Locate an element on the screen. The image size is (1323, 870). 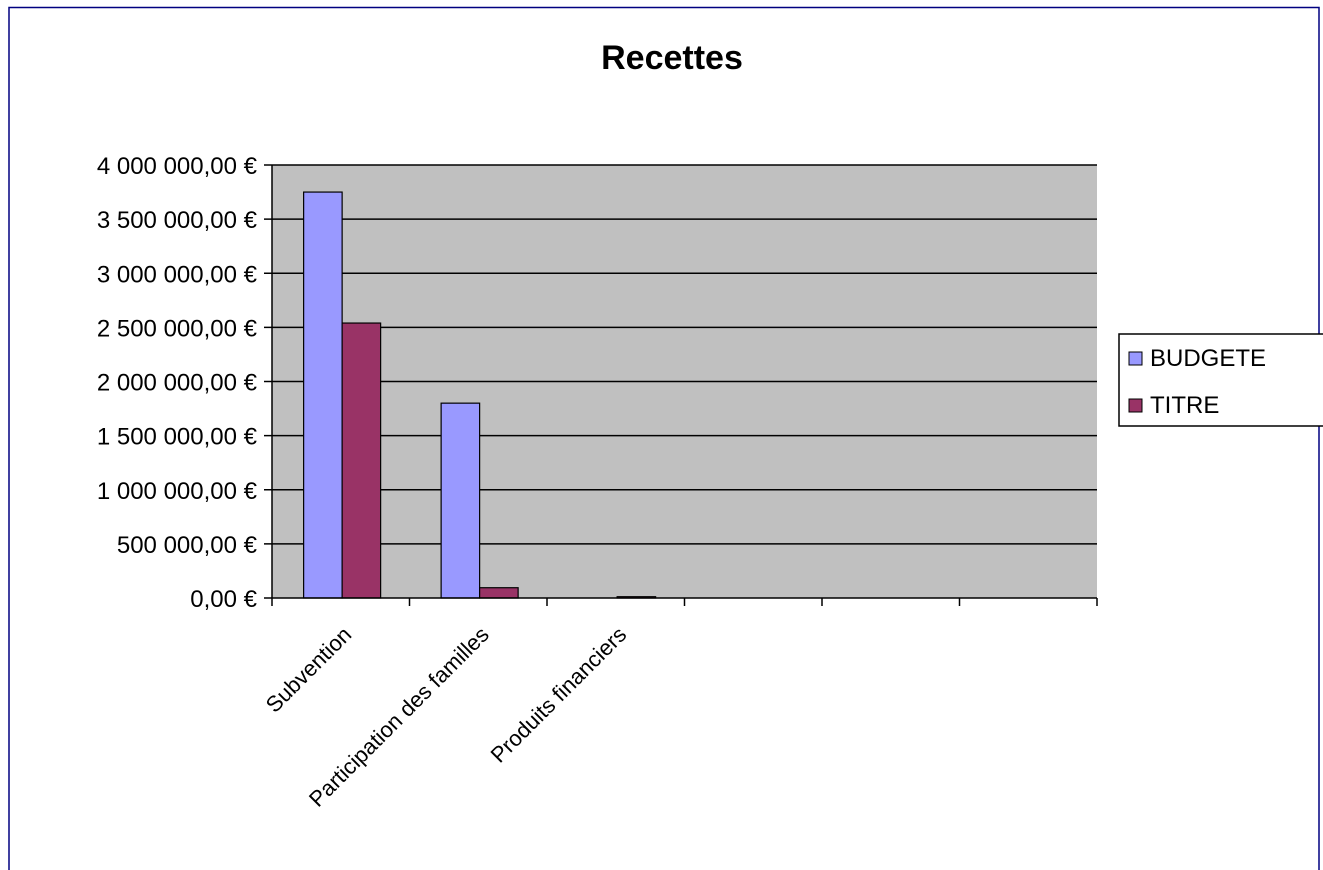
y-tick-label: 1 500 000,00 € is located at coordinates (177, 437).